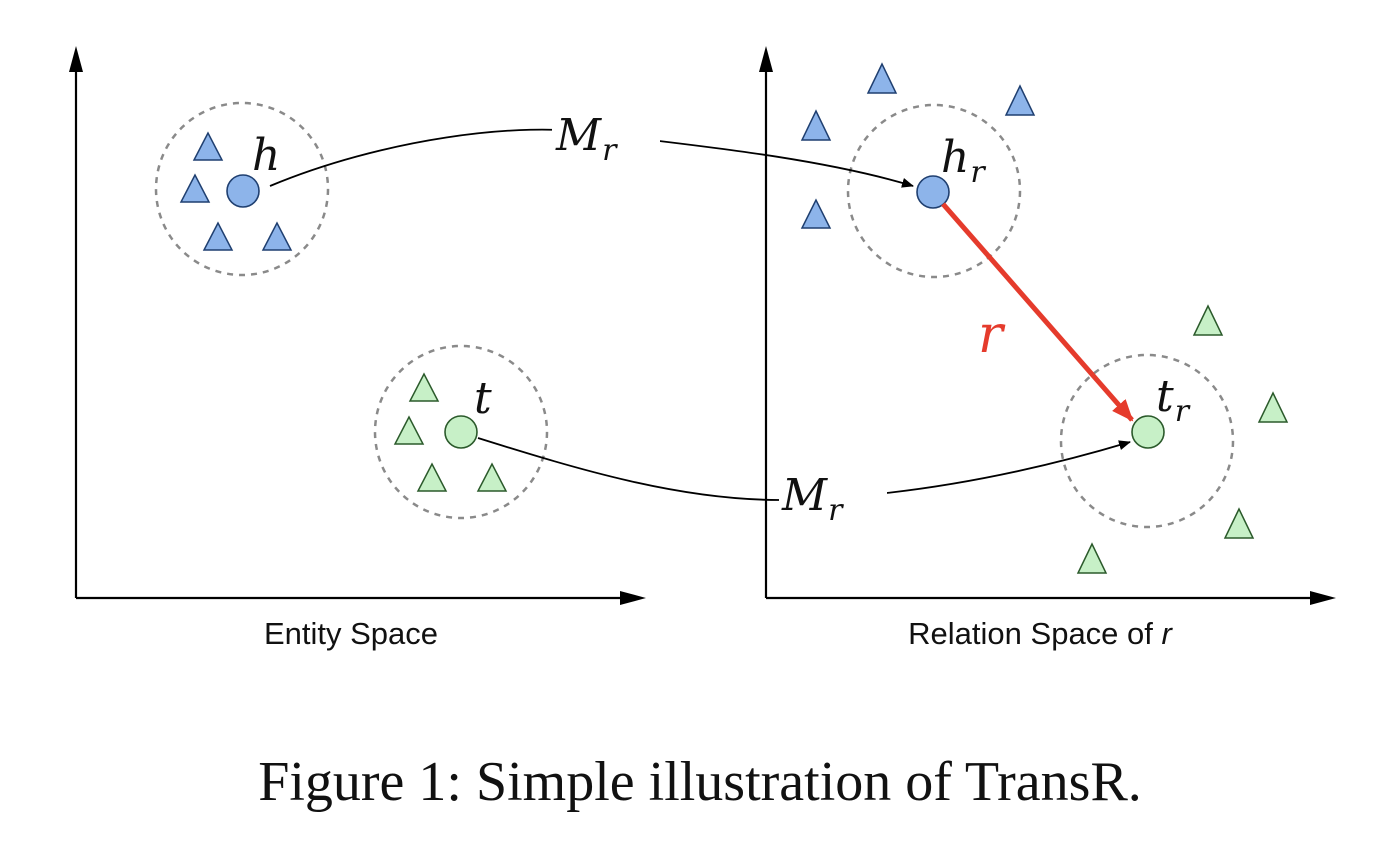 Image resolution: width=1400 pixels, height=862 pixels. I want to click on h-cluster: h, so click(242, 189).